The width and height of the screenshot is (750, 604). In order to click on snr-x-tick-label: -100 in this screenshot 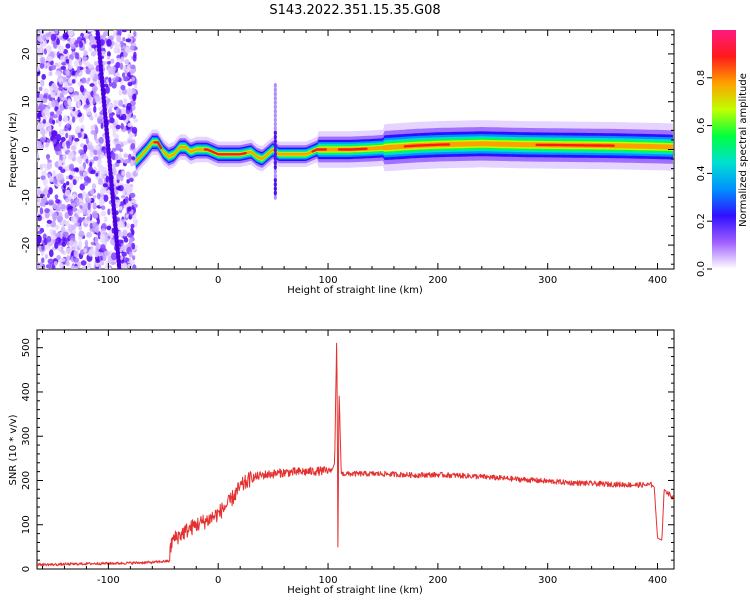, I will do `click(108, 580)`.